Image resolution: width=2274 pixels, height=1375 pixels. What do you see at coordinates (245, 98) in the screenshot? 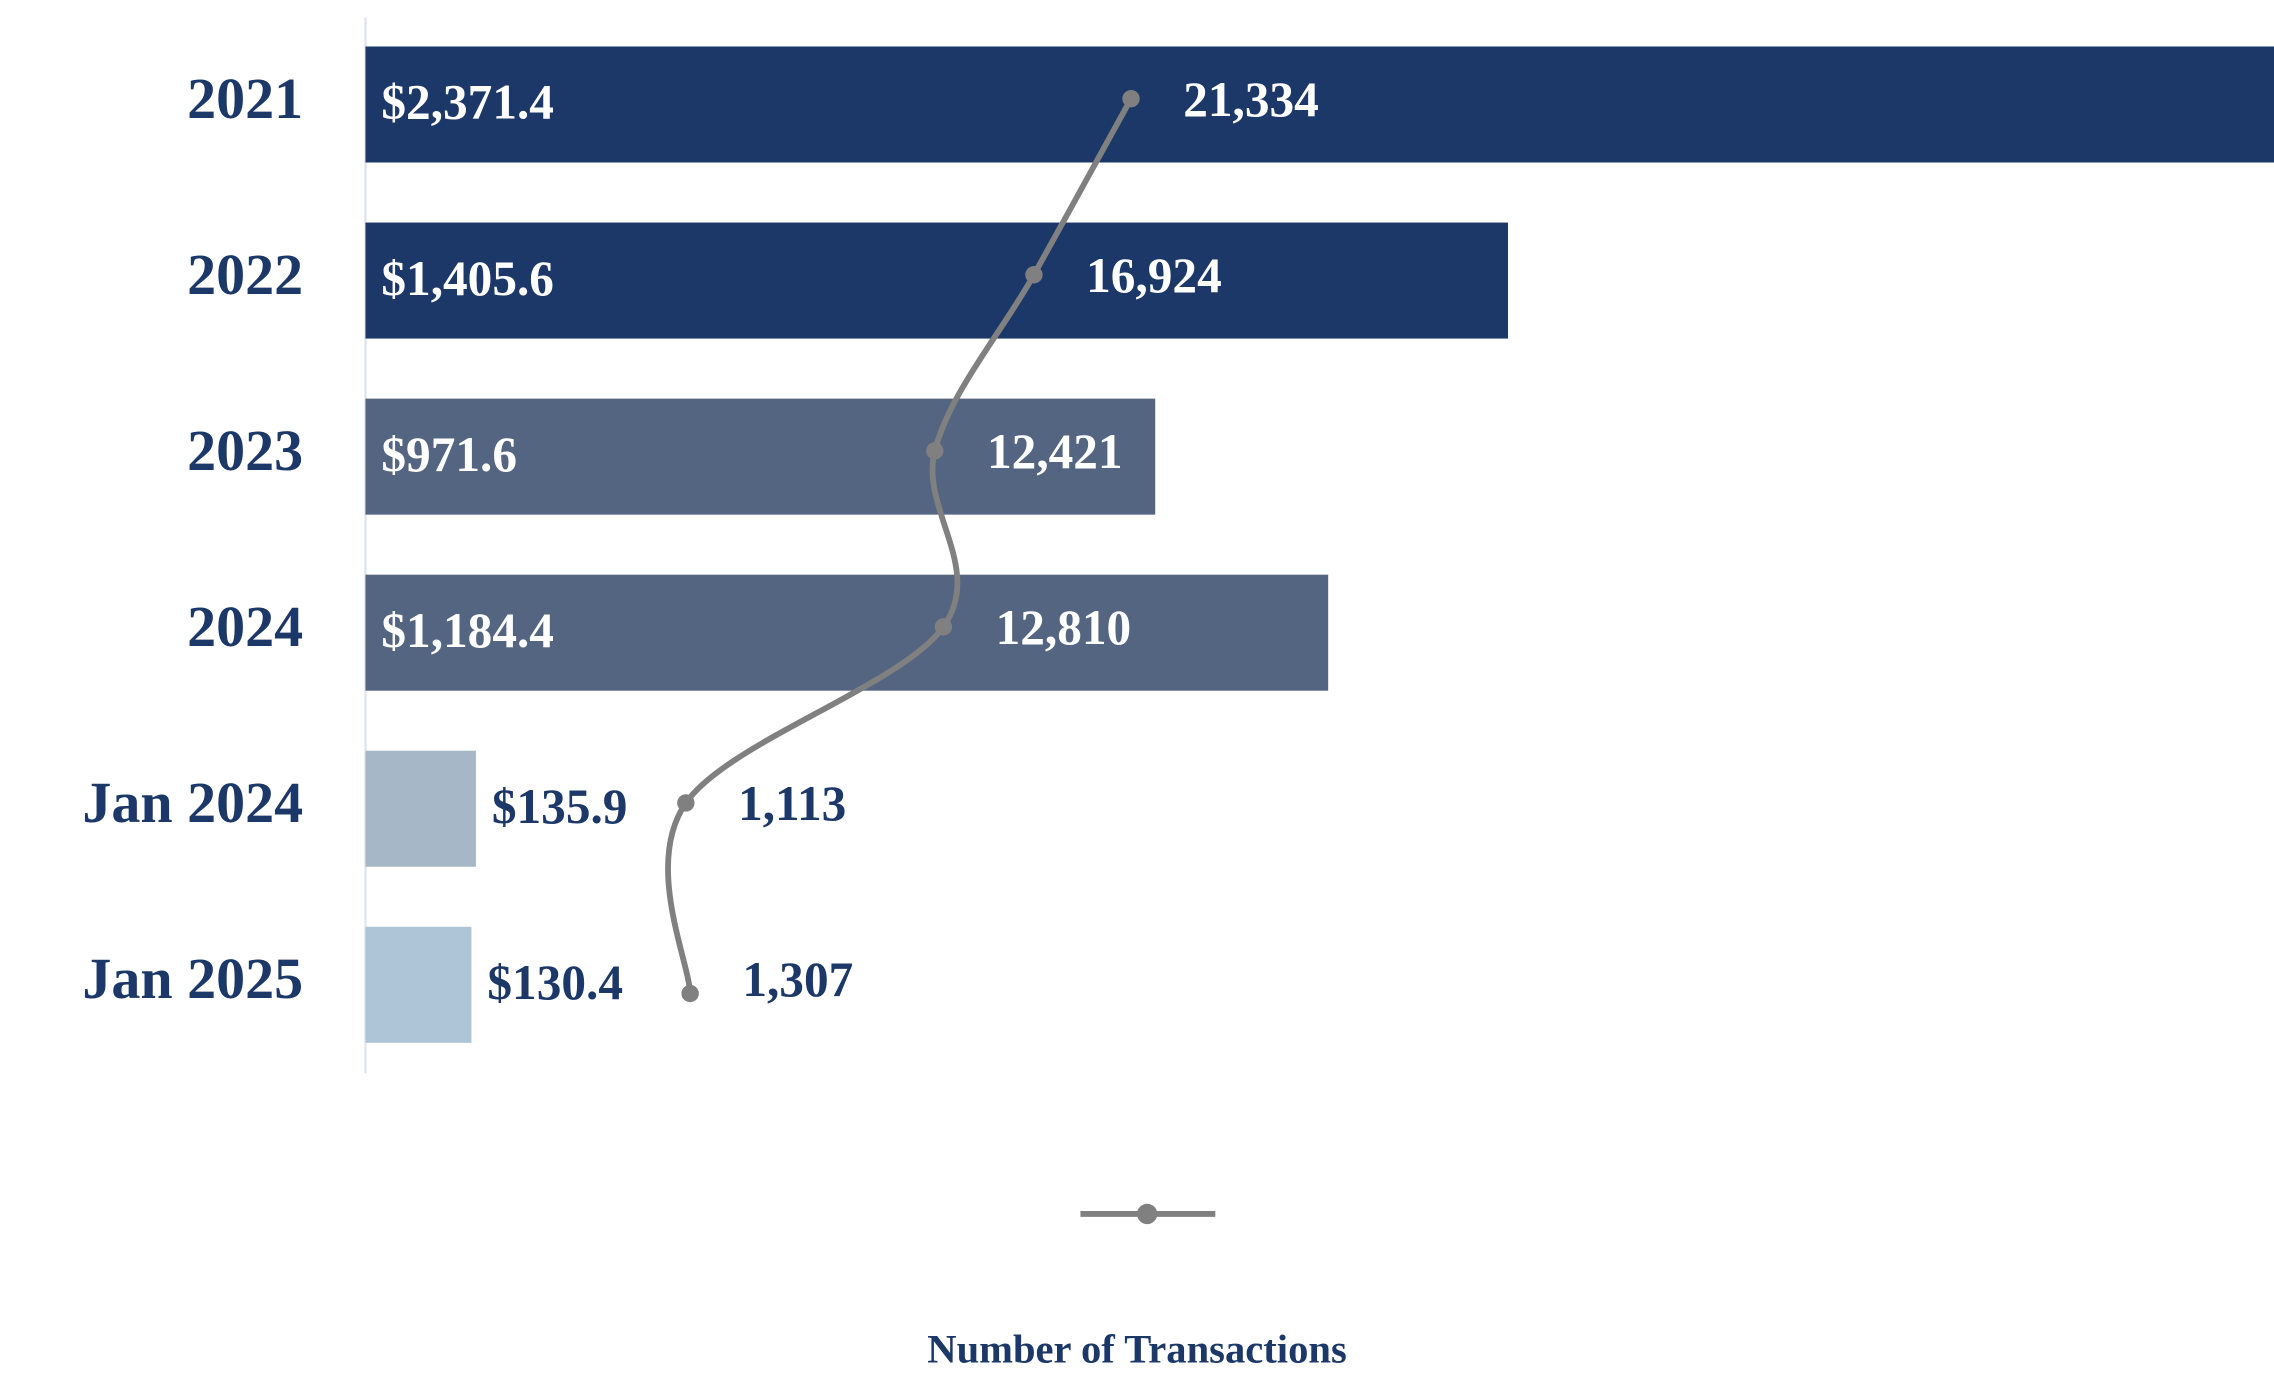
I see `y-tick-label: 2021` at bounding box center [245, 98].